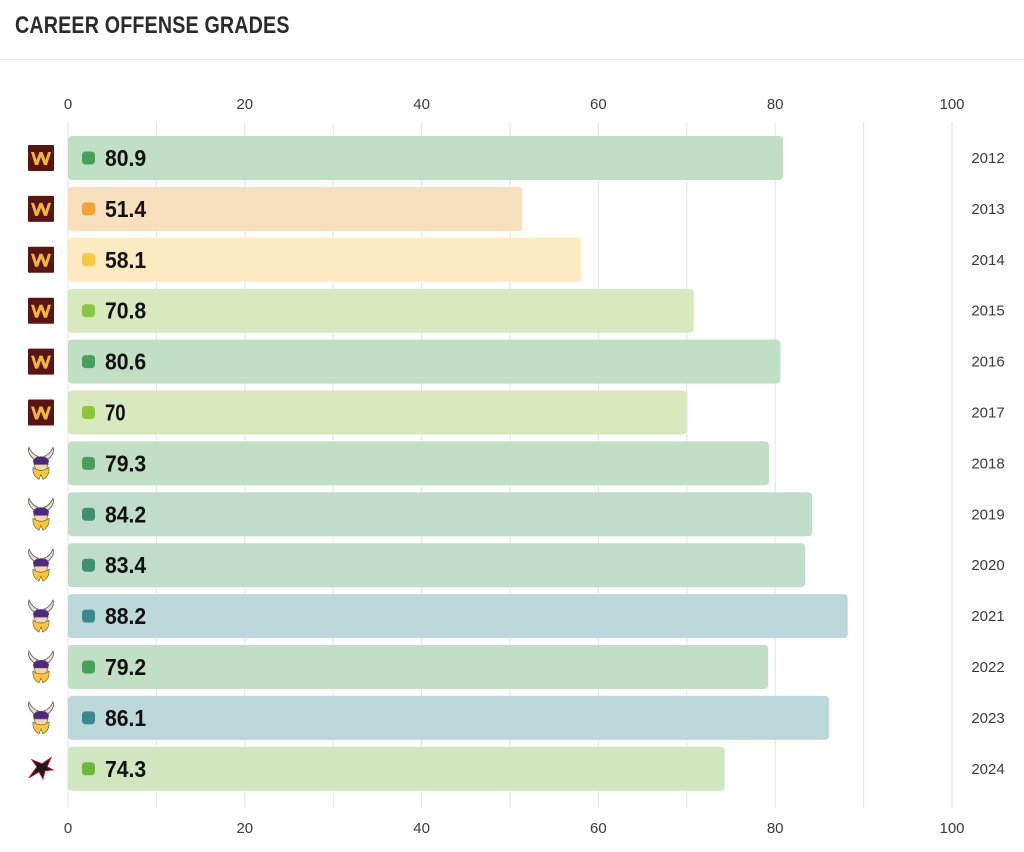 This screenshot has width=1024, height=852. What do you see at coordinates (244, 104) in the screenshot?
I see `x-tick-label-top: 20` at bounding box center [244, 104].